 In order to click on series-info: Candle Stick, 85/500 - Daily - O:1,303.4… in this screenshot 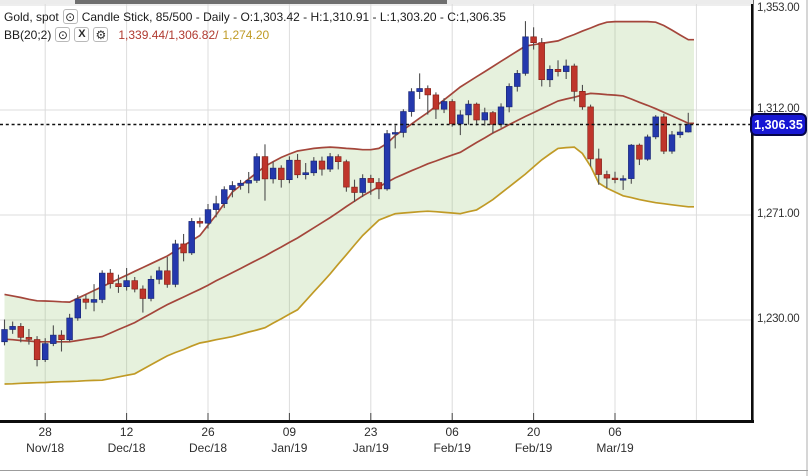, I will do `click(293, 16)`.